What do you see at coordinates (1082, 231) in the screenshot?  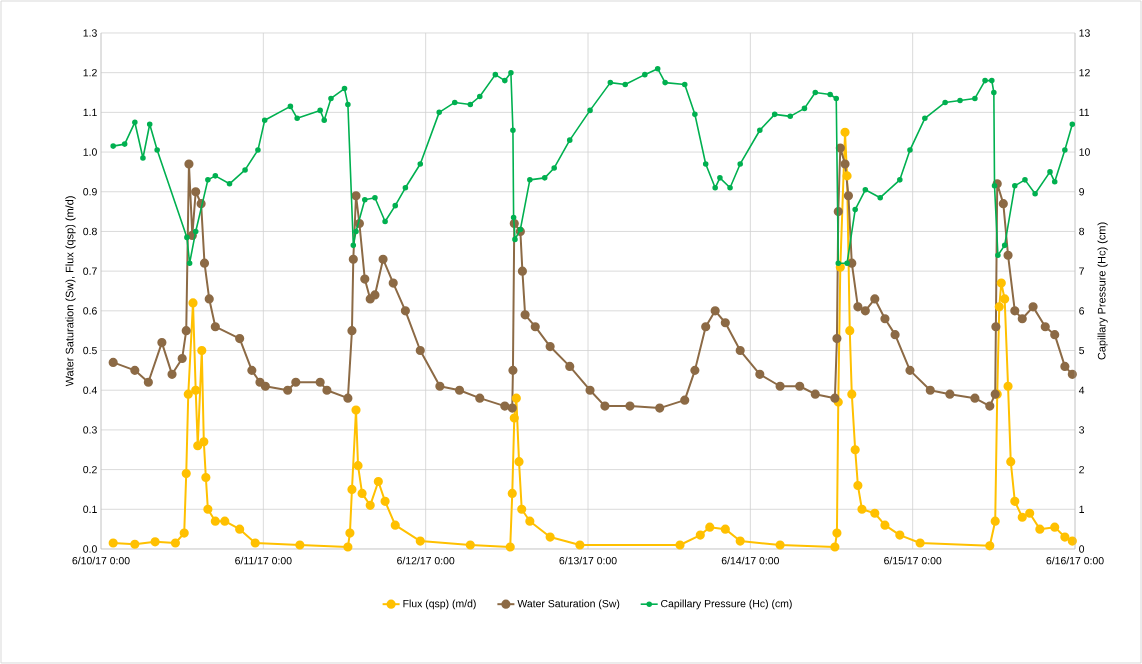 I see `y2-tick-label: 8` at bounding box center [1082, 231].